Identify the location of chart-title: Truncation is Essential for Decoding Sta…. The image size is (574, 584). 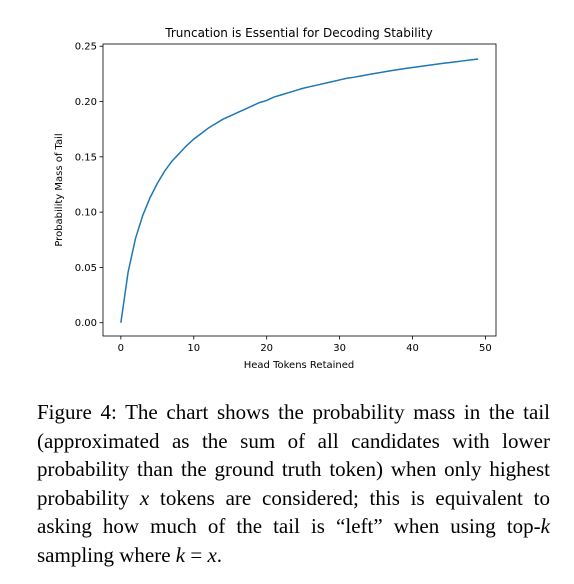
(298, 33).